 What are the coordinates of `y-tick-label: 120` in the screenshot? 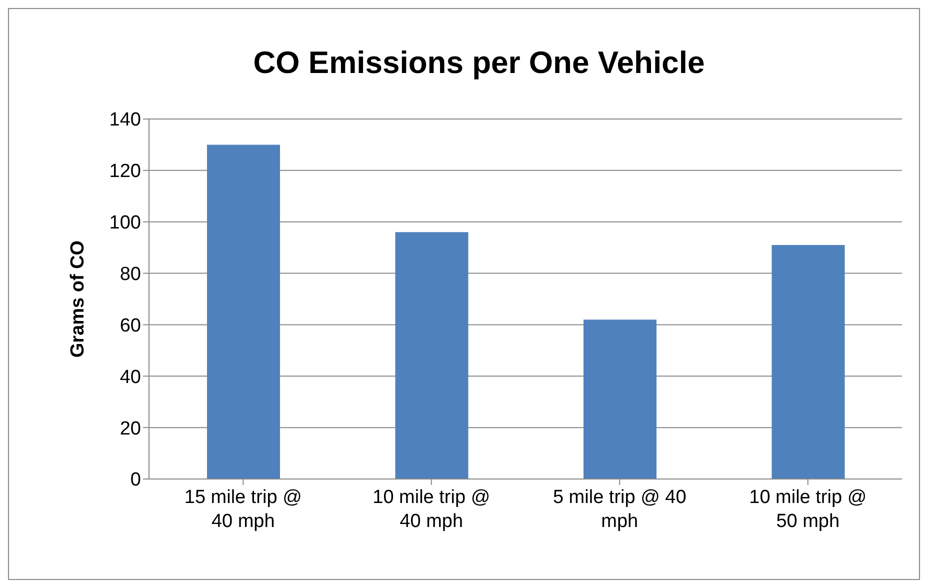 It's located at (125, 171).